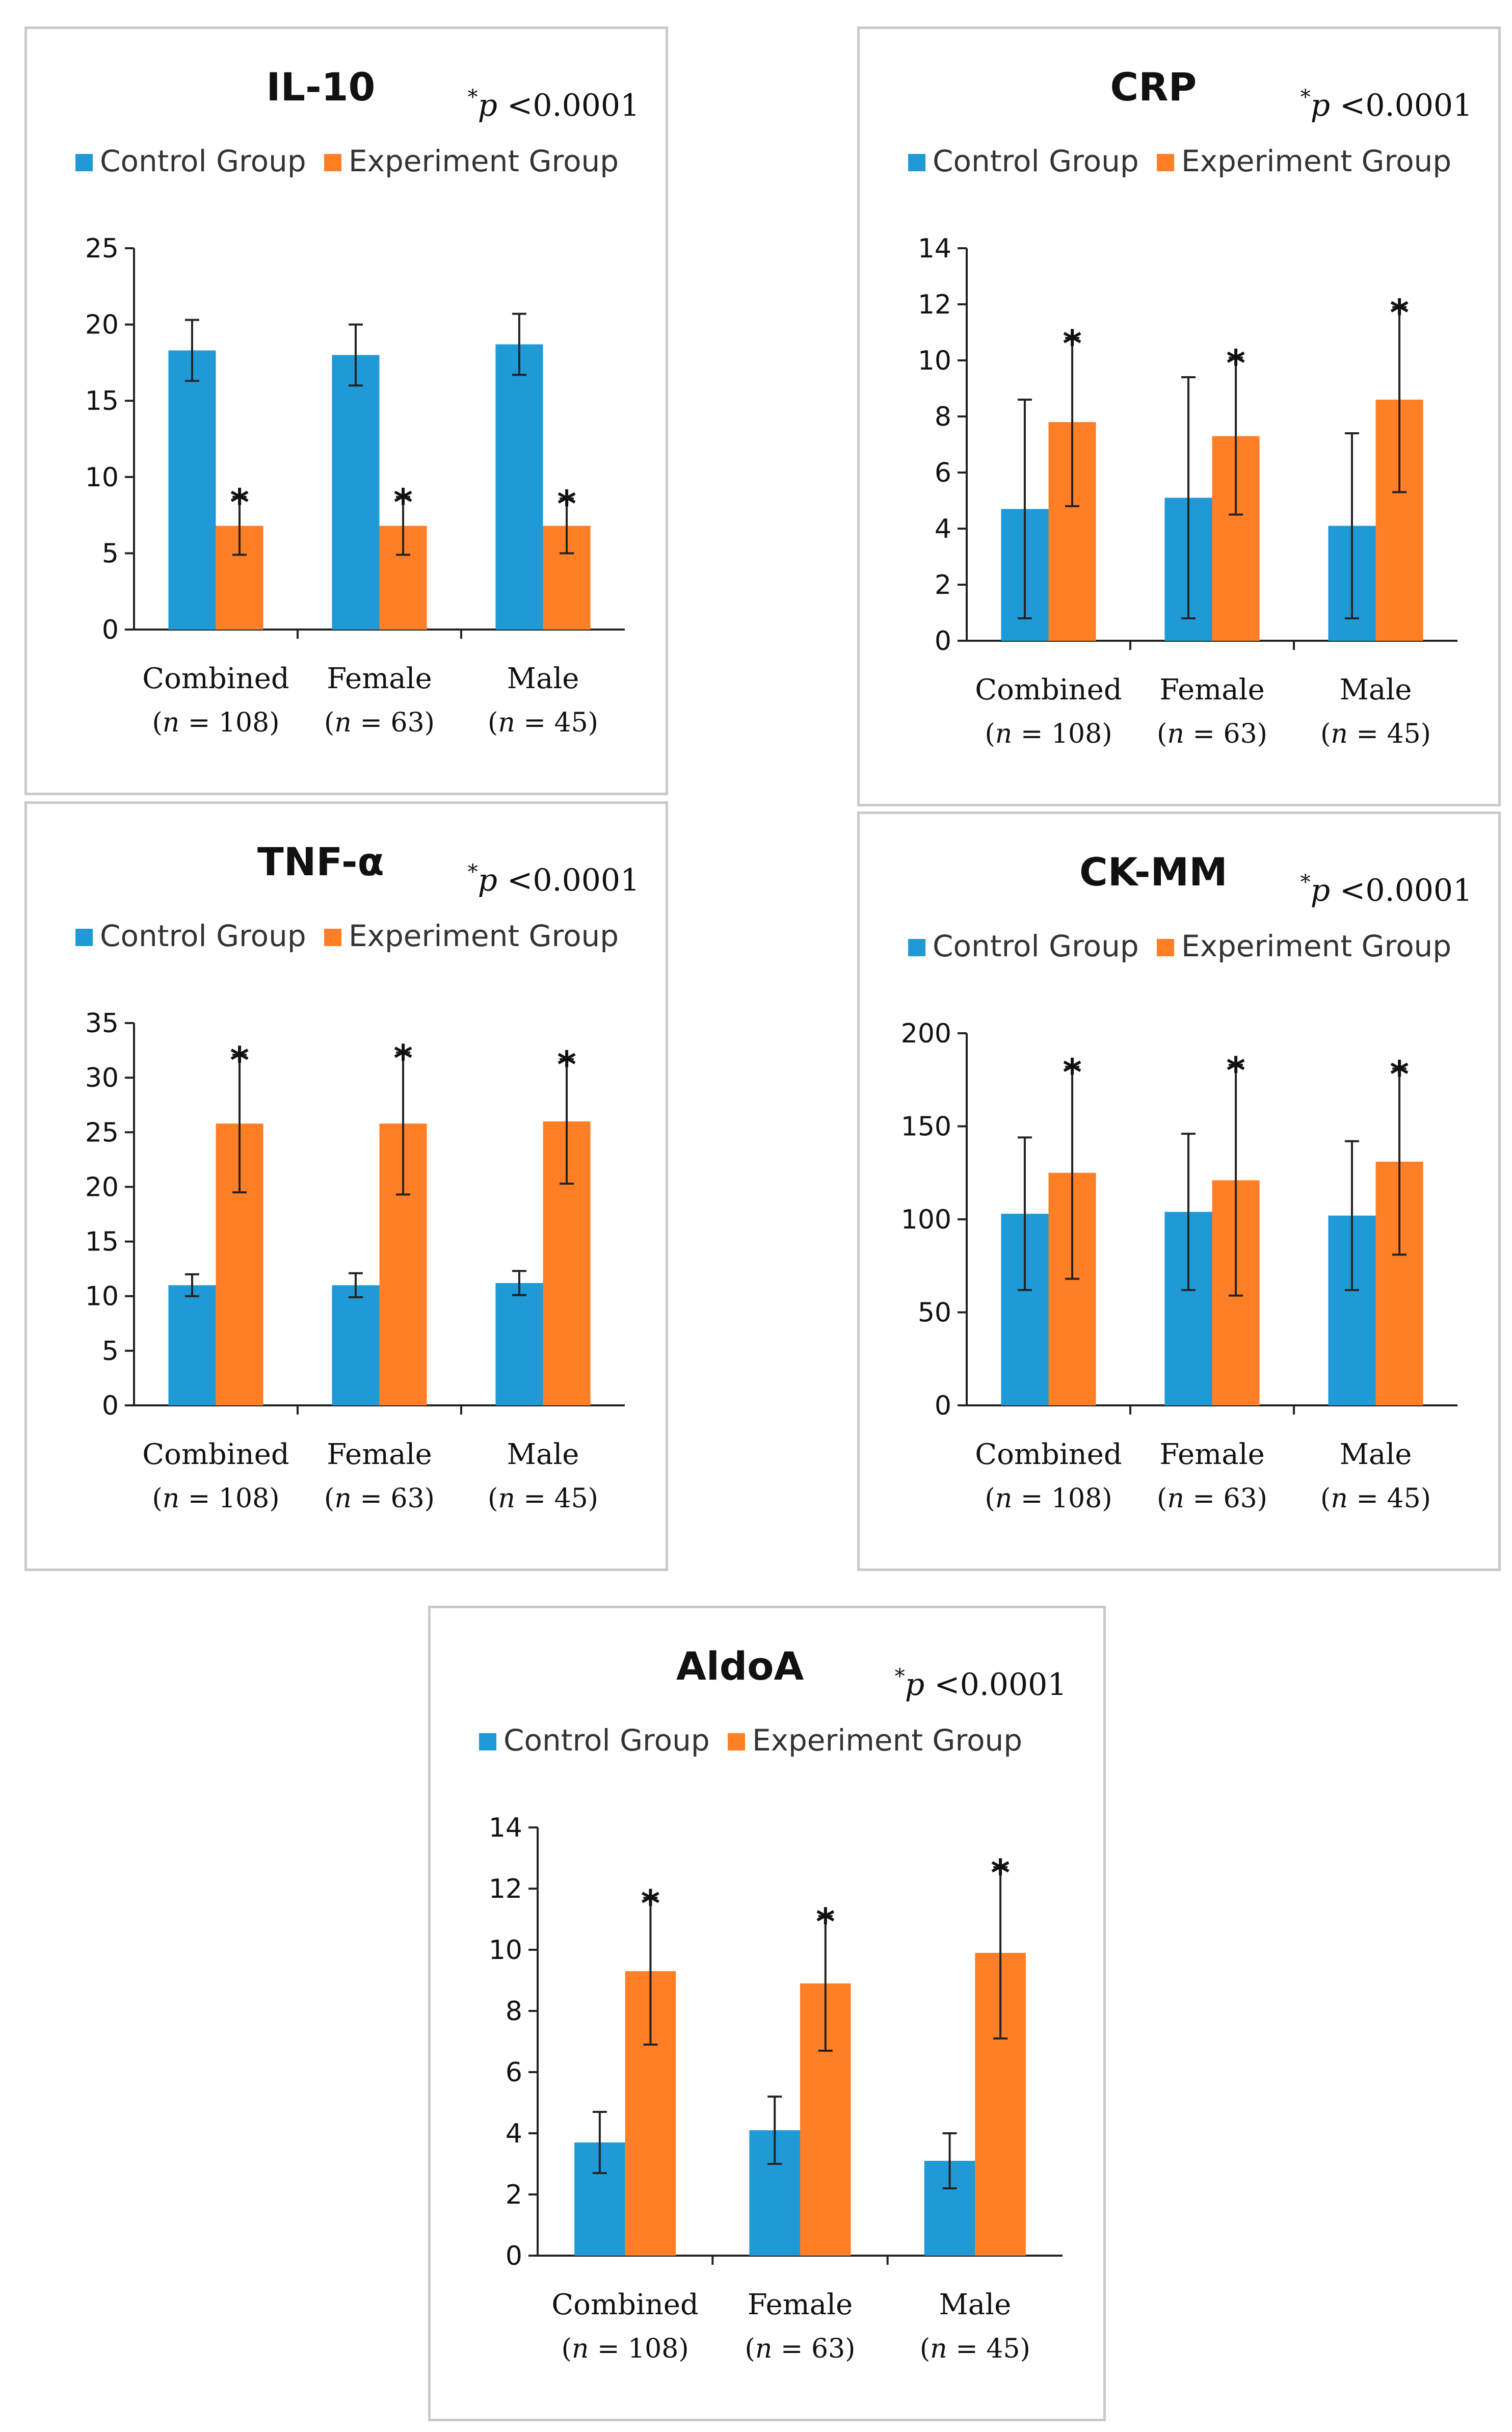  I want to click on y-tick-label: 150, so click(926, 1127).